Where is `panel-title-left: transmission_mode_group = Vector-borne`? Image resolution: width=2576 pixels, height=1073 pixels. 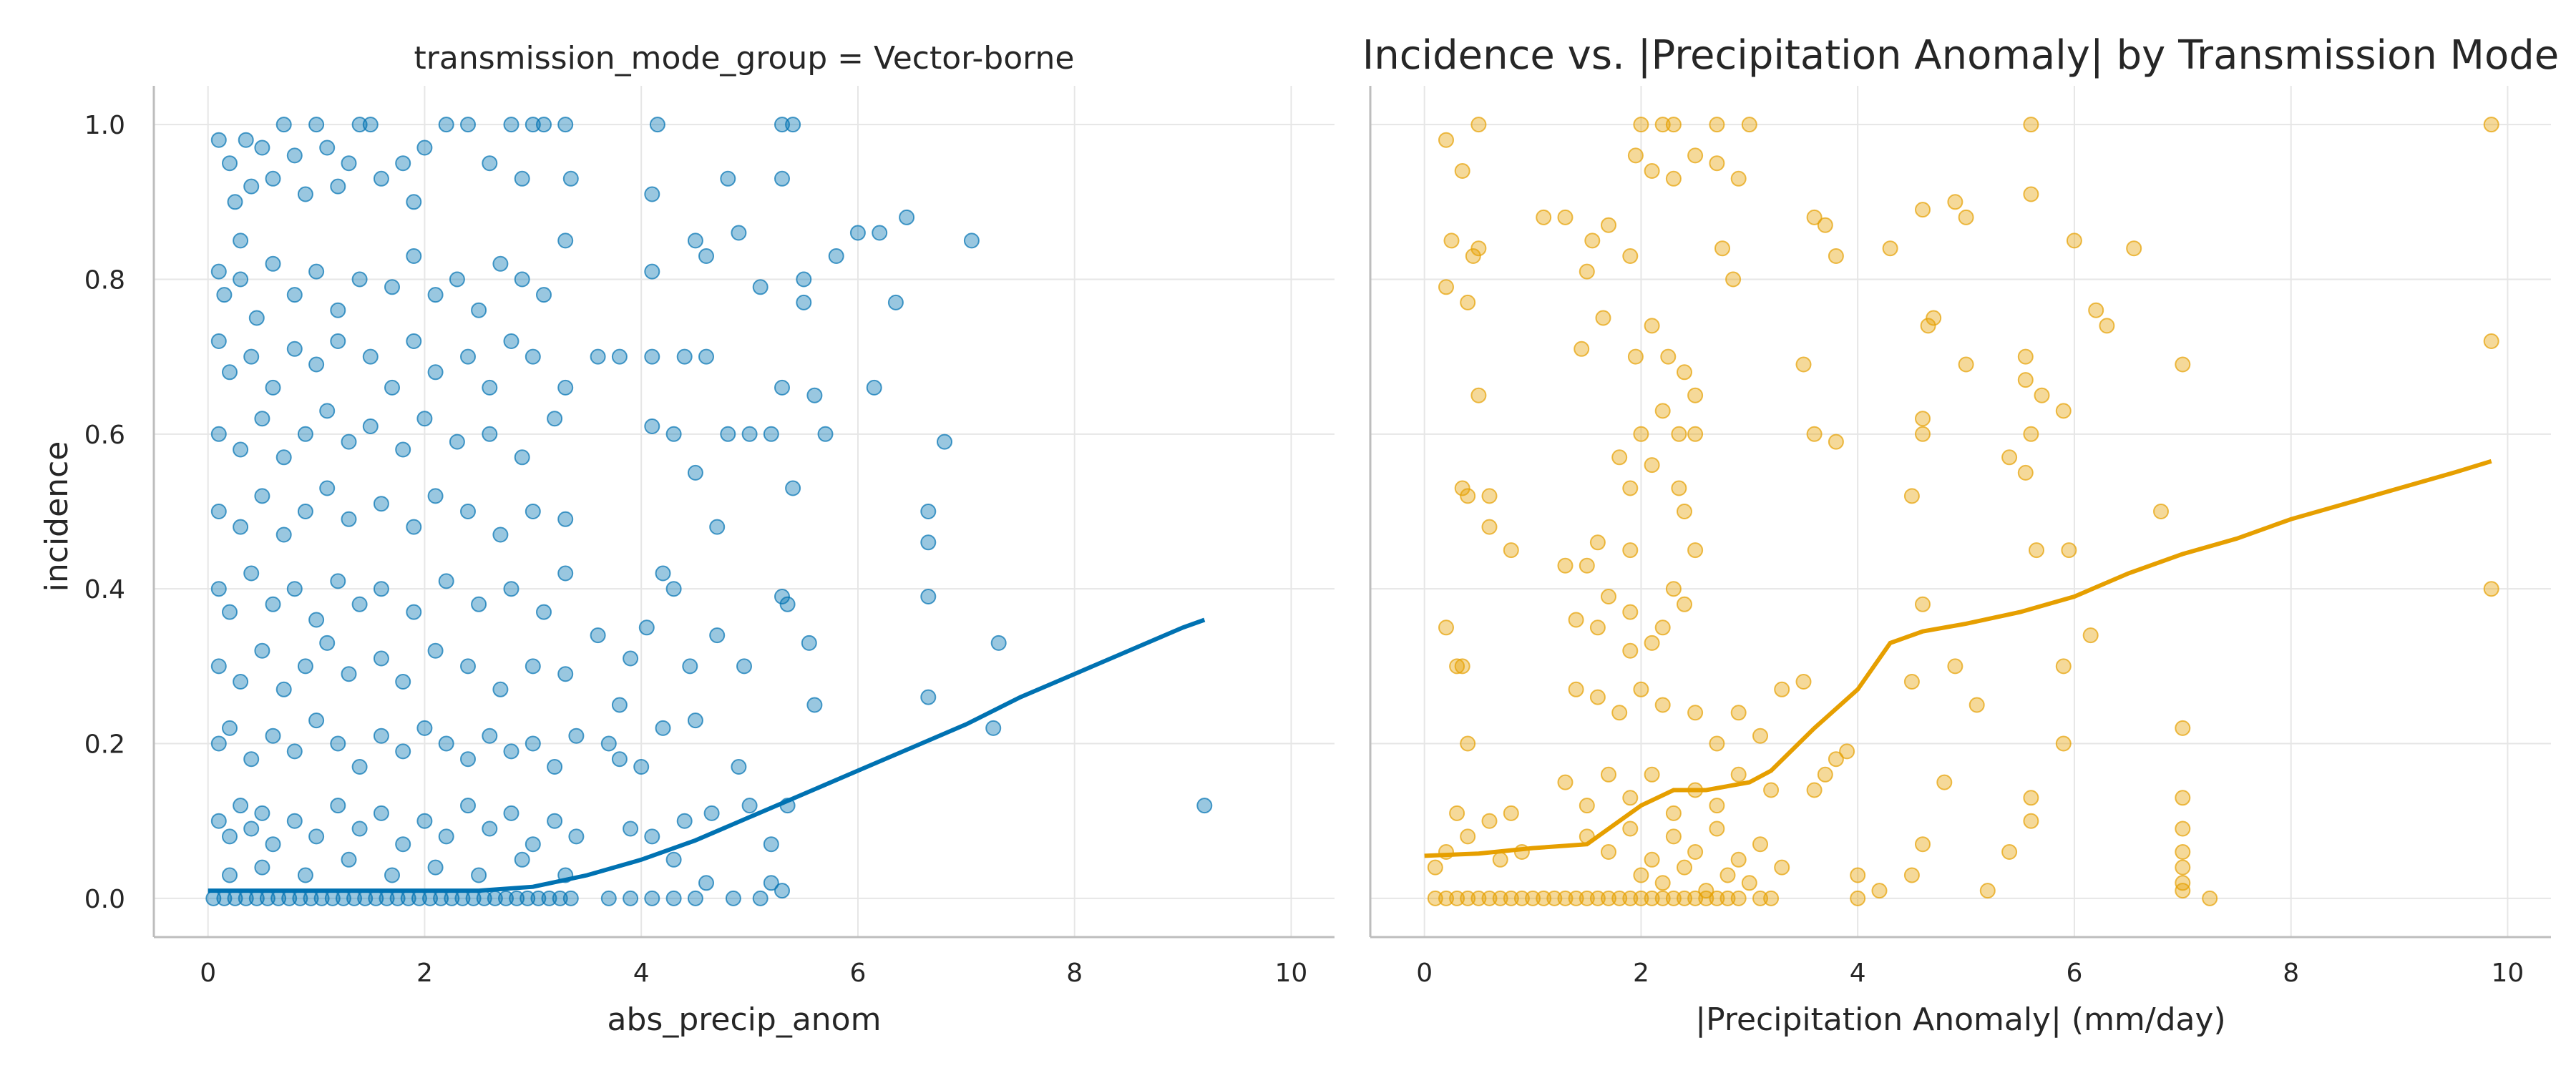
panel-title-left: transmission_mode_group = Vector-borne is located at coordinates (744, 59).